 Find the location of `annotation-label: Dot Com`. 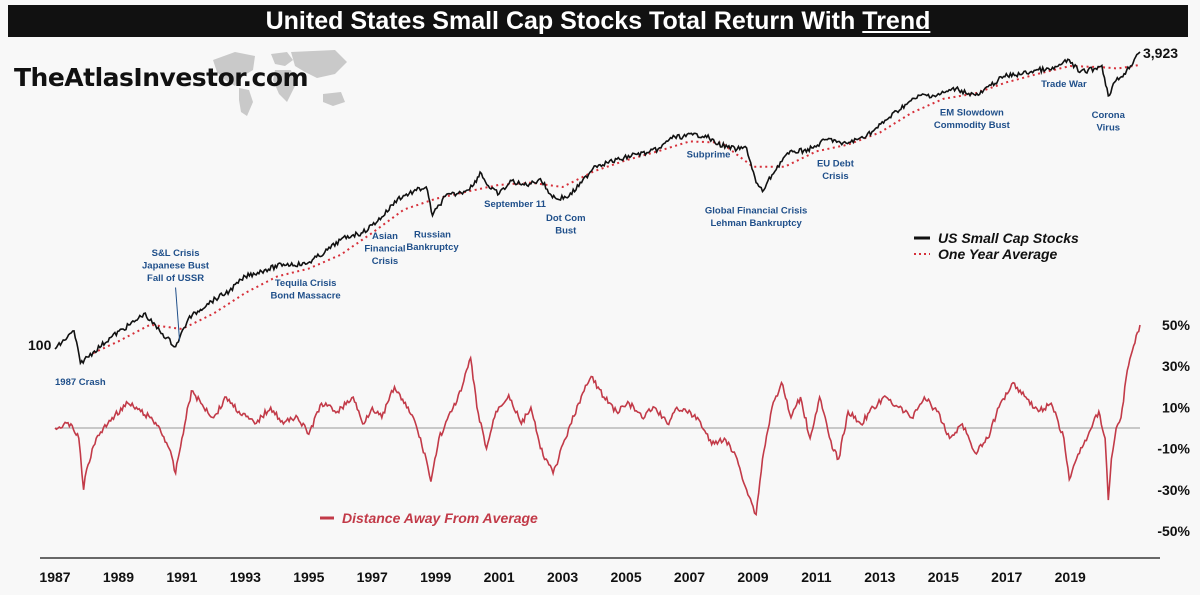

annotation-label: Dot Com is located at coordinates (566, 218).